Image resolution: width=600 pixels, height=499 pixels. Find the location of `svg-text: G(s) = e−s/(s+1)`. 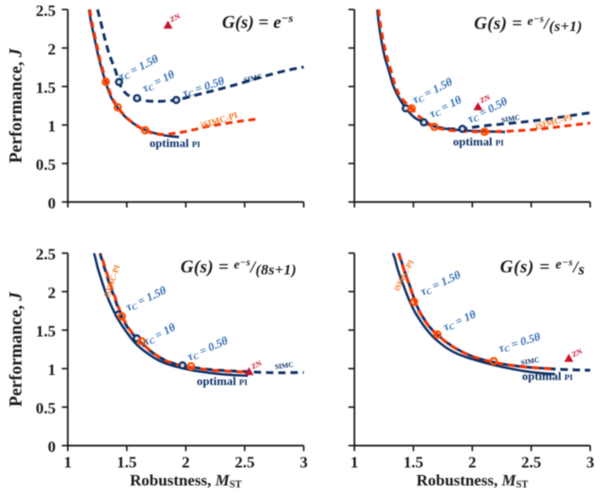

svg-text: G(s) = e−s/(s+1) is located at coordinates (528, 24).